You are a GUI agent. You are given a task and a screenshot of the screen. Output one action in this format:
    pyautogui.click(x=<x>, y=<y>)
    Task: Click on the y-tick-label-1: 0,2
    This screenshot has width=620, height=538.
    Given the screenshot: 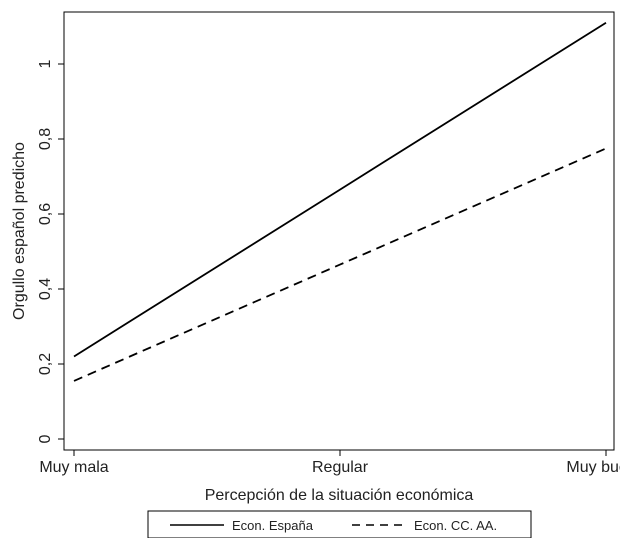 What is the action you would take?
    pyautogui.click(x=45, y=364)
    